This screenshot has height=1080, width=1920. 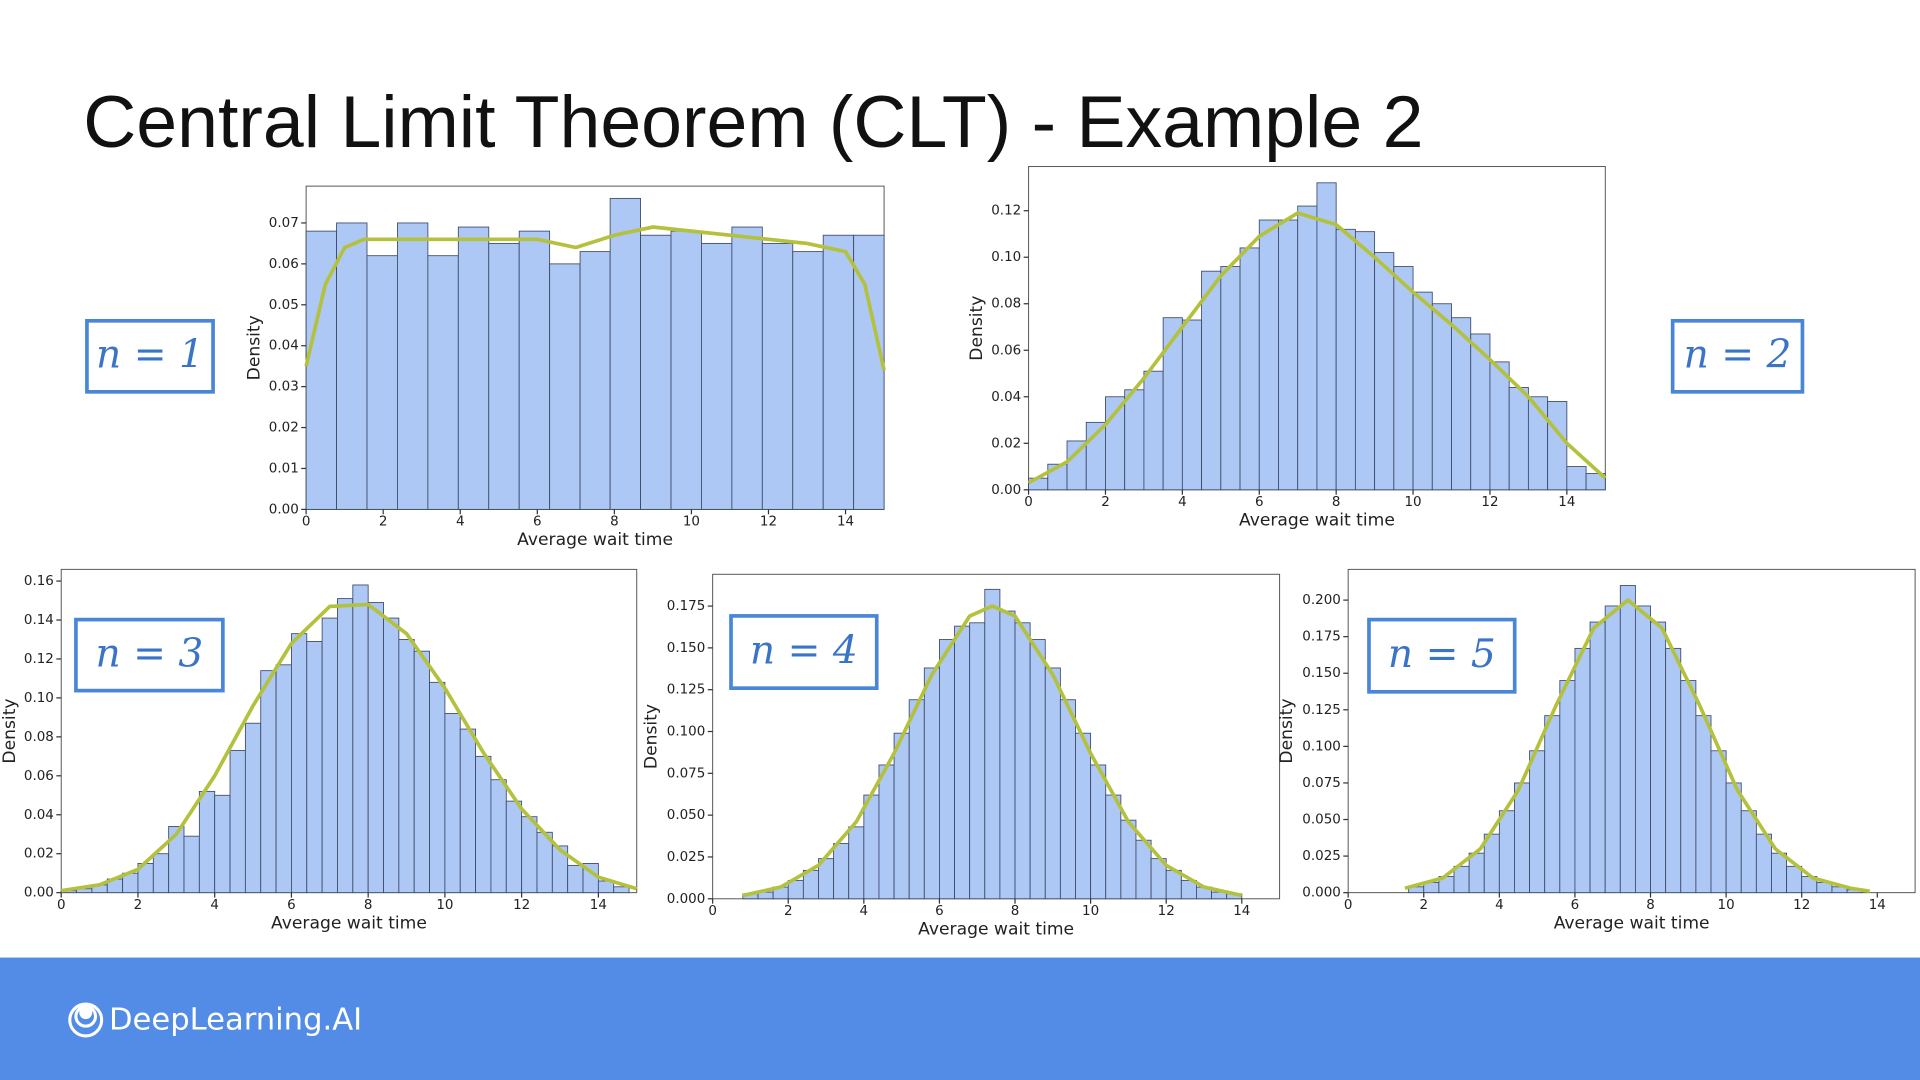 I want to click on footer-bar, so click(x=960, y=1018).